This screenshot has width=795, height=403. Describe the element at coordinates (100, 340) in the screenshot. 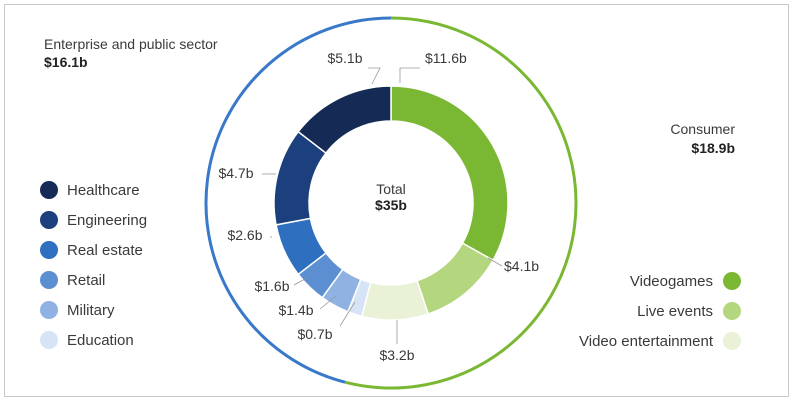

I see `legend-label-education: Education` at that location.